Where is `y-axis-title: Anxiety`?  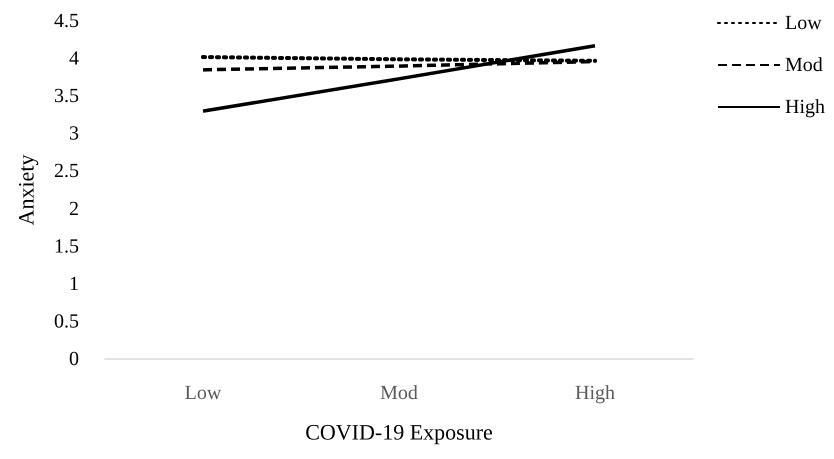 y-axis-title: Anxiety is located at coordinates (26, 190).